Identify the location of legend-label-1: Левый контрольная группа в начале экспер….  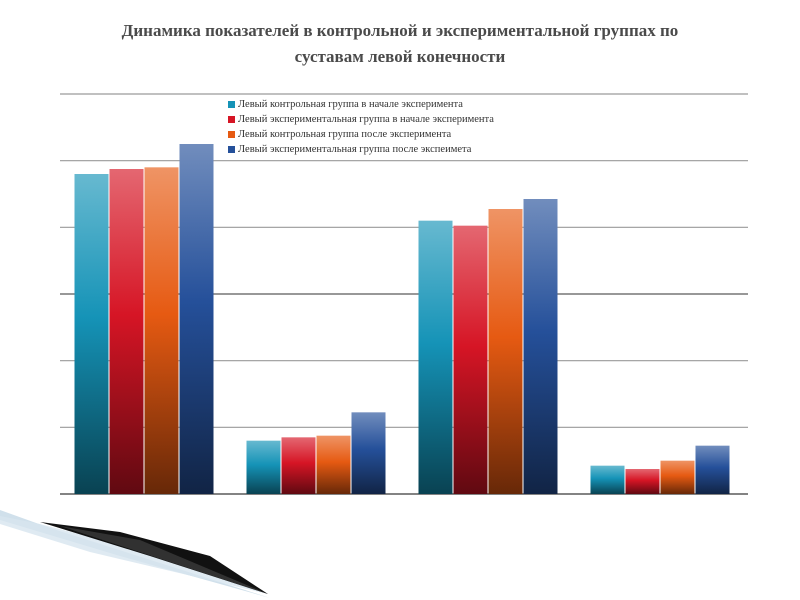
(350, 104).